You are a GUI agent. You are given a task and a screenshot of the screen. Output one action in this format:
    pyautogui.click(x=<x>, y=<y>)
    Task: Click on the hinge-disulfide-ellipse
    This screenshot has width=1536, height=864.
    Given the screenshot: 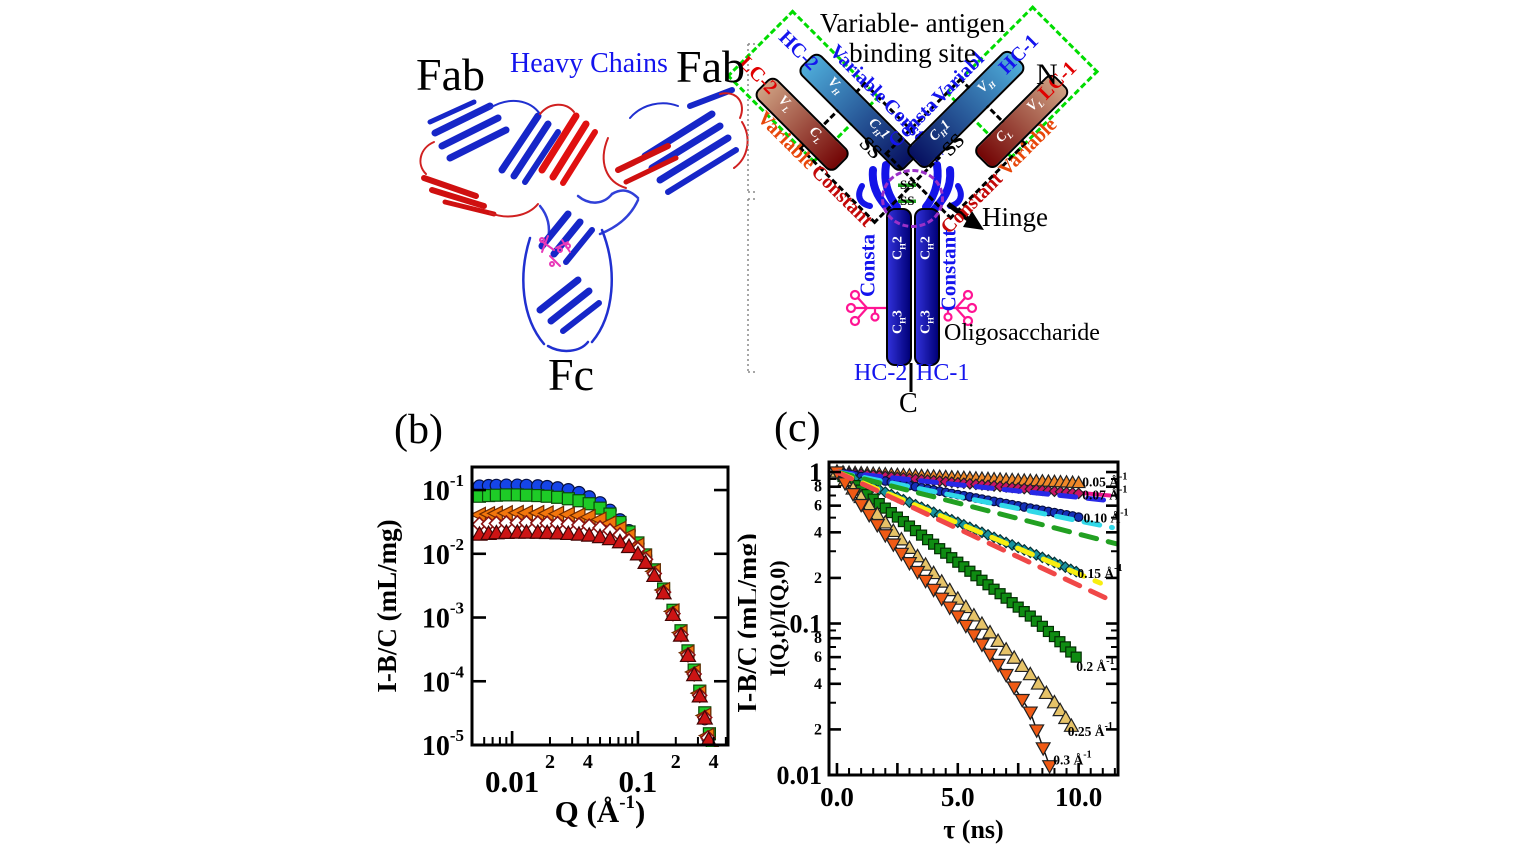 What is the action you would take?
    pyautogui.click(x=912, y=198)
    